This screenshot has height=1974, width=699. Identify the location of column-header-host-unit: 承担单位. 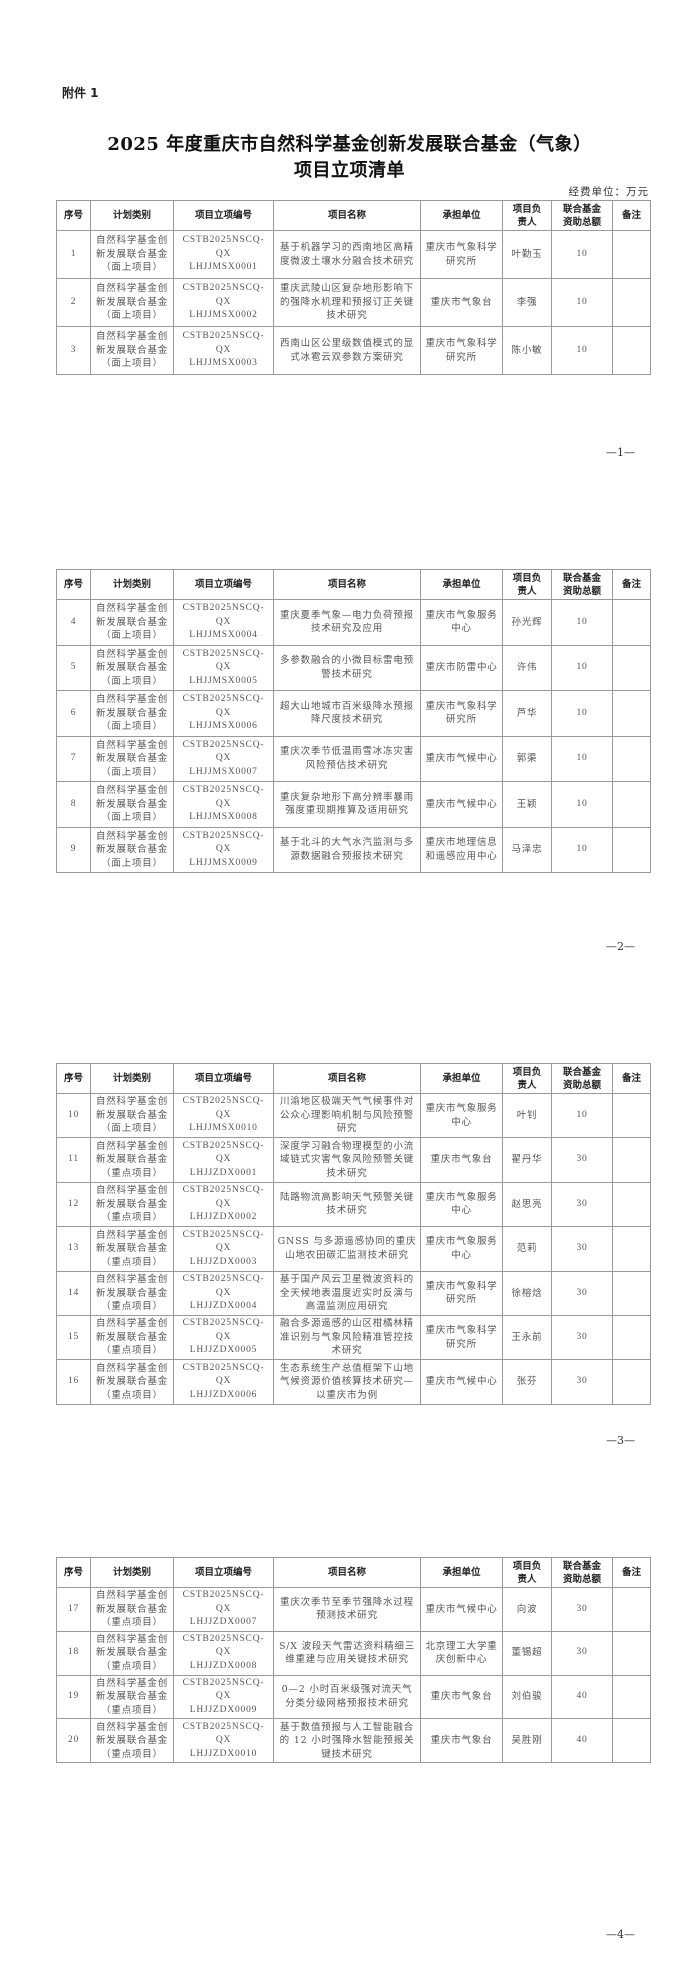
(461, 584).